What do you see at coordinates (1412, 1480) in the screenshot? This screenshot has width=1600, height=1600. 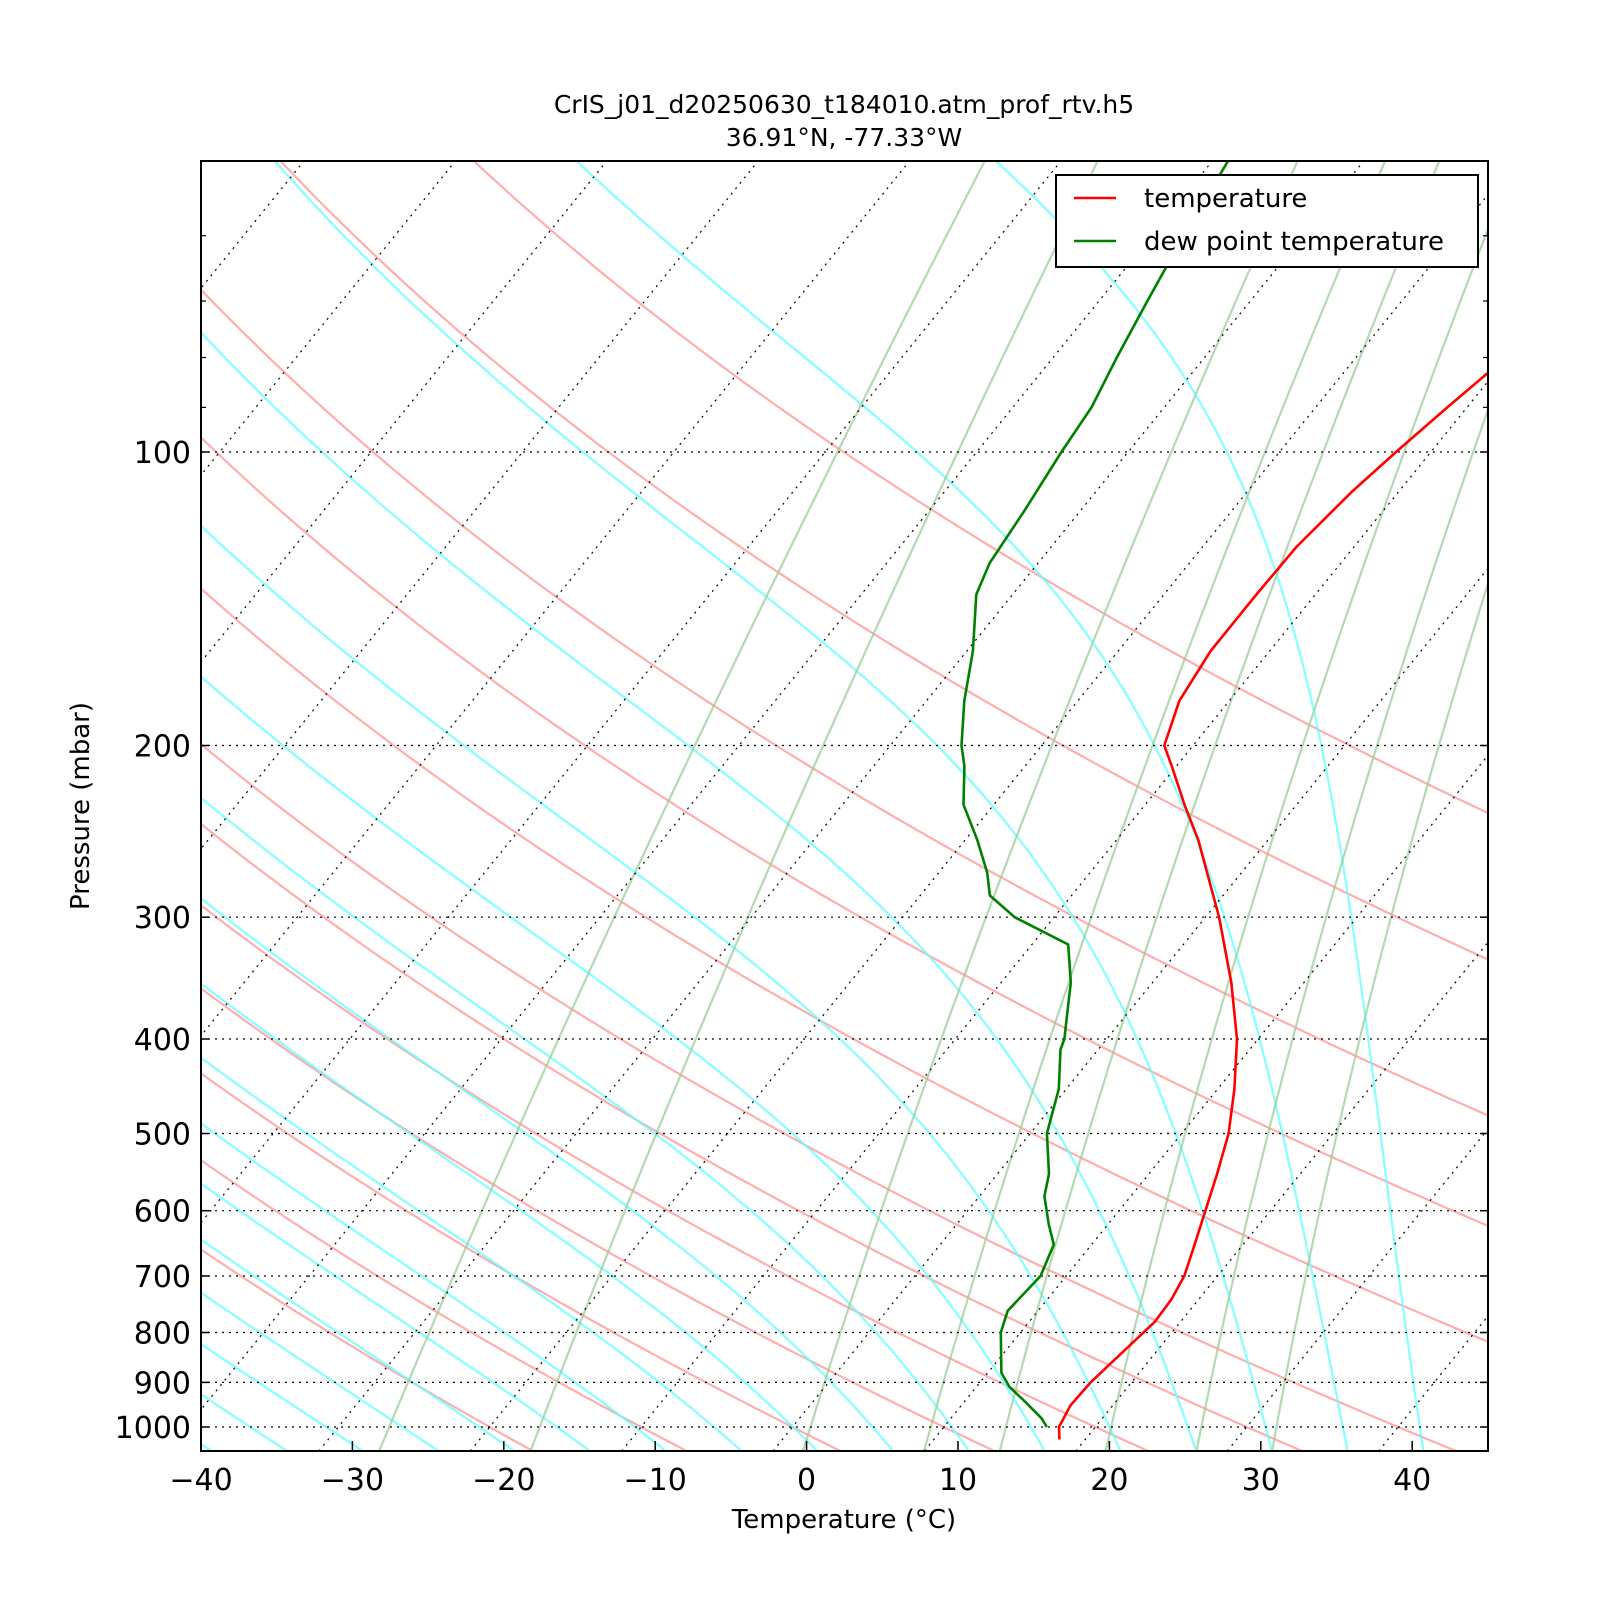 I see `x-tick-label: 40` at bounding box center [1412, 1480].